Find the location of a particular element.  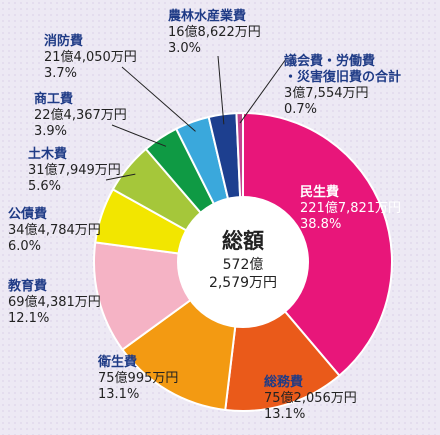

center-hole is located at coordinates (243, 262).